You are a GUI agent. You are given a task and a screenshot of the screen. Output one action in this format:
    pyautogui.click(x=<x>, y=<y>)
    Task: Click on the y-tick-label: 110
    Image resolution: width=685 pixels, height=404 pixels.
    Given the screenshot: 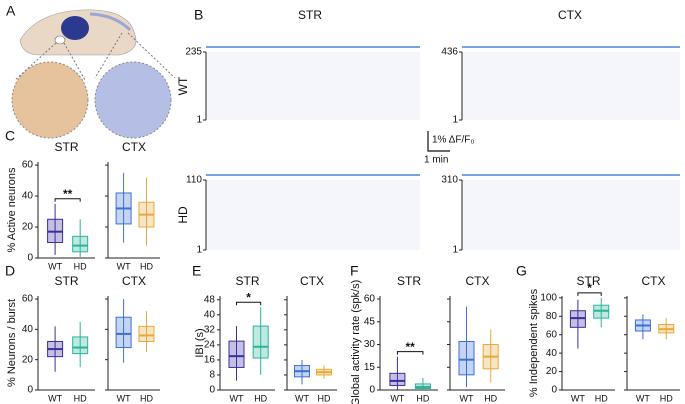 What is the action you would take?
    pyautogui.click(x=194, y=180)
    